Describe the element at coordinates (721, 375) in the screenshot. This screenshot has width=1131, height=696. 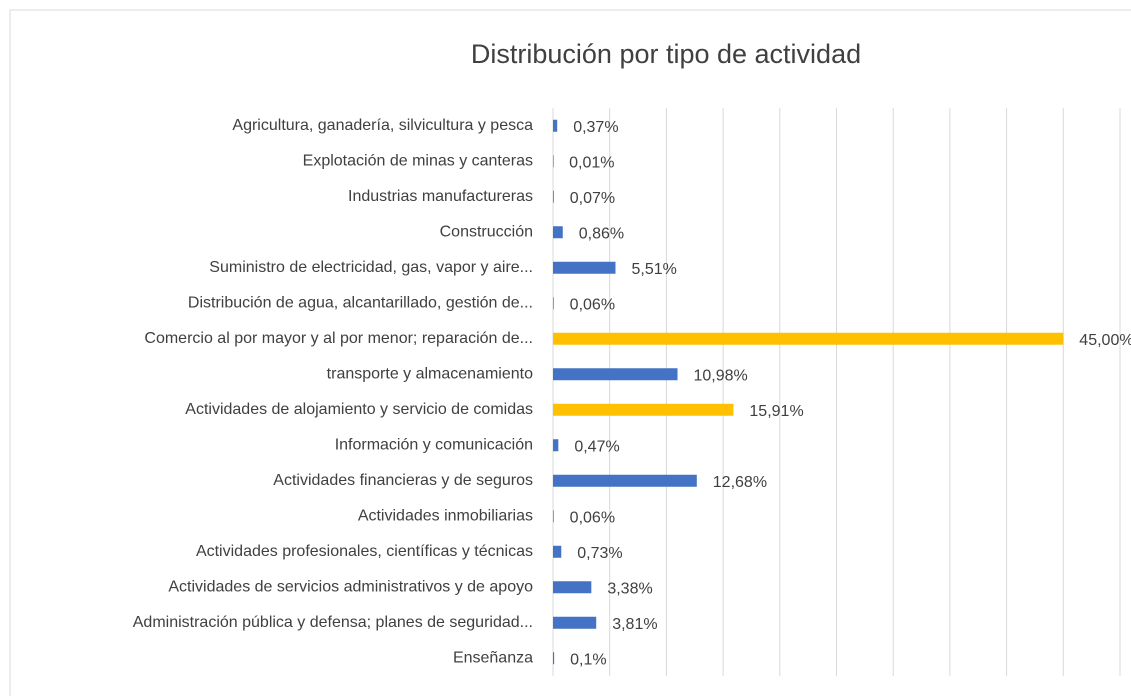
I see `data-label: 10,98%` at that location.